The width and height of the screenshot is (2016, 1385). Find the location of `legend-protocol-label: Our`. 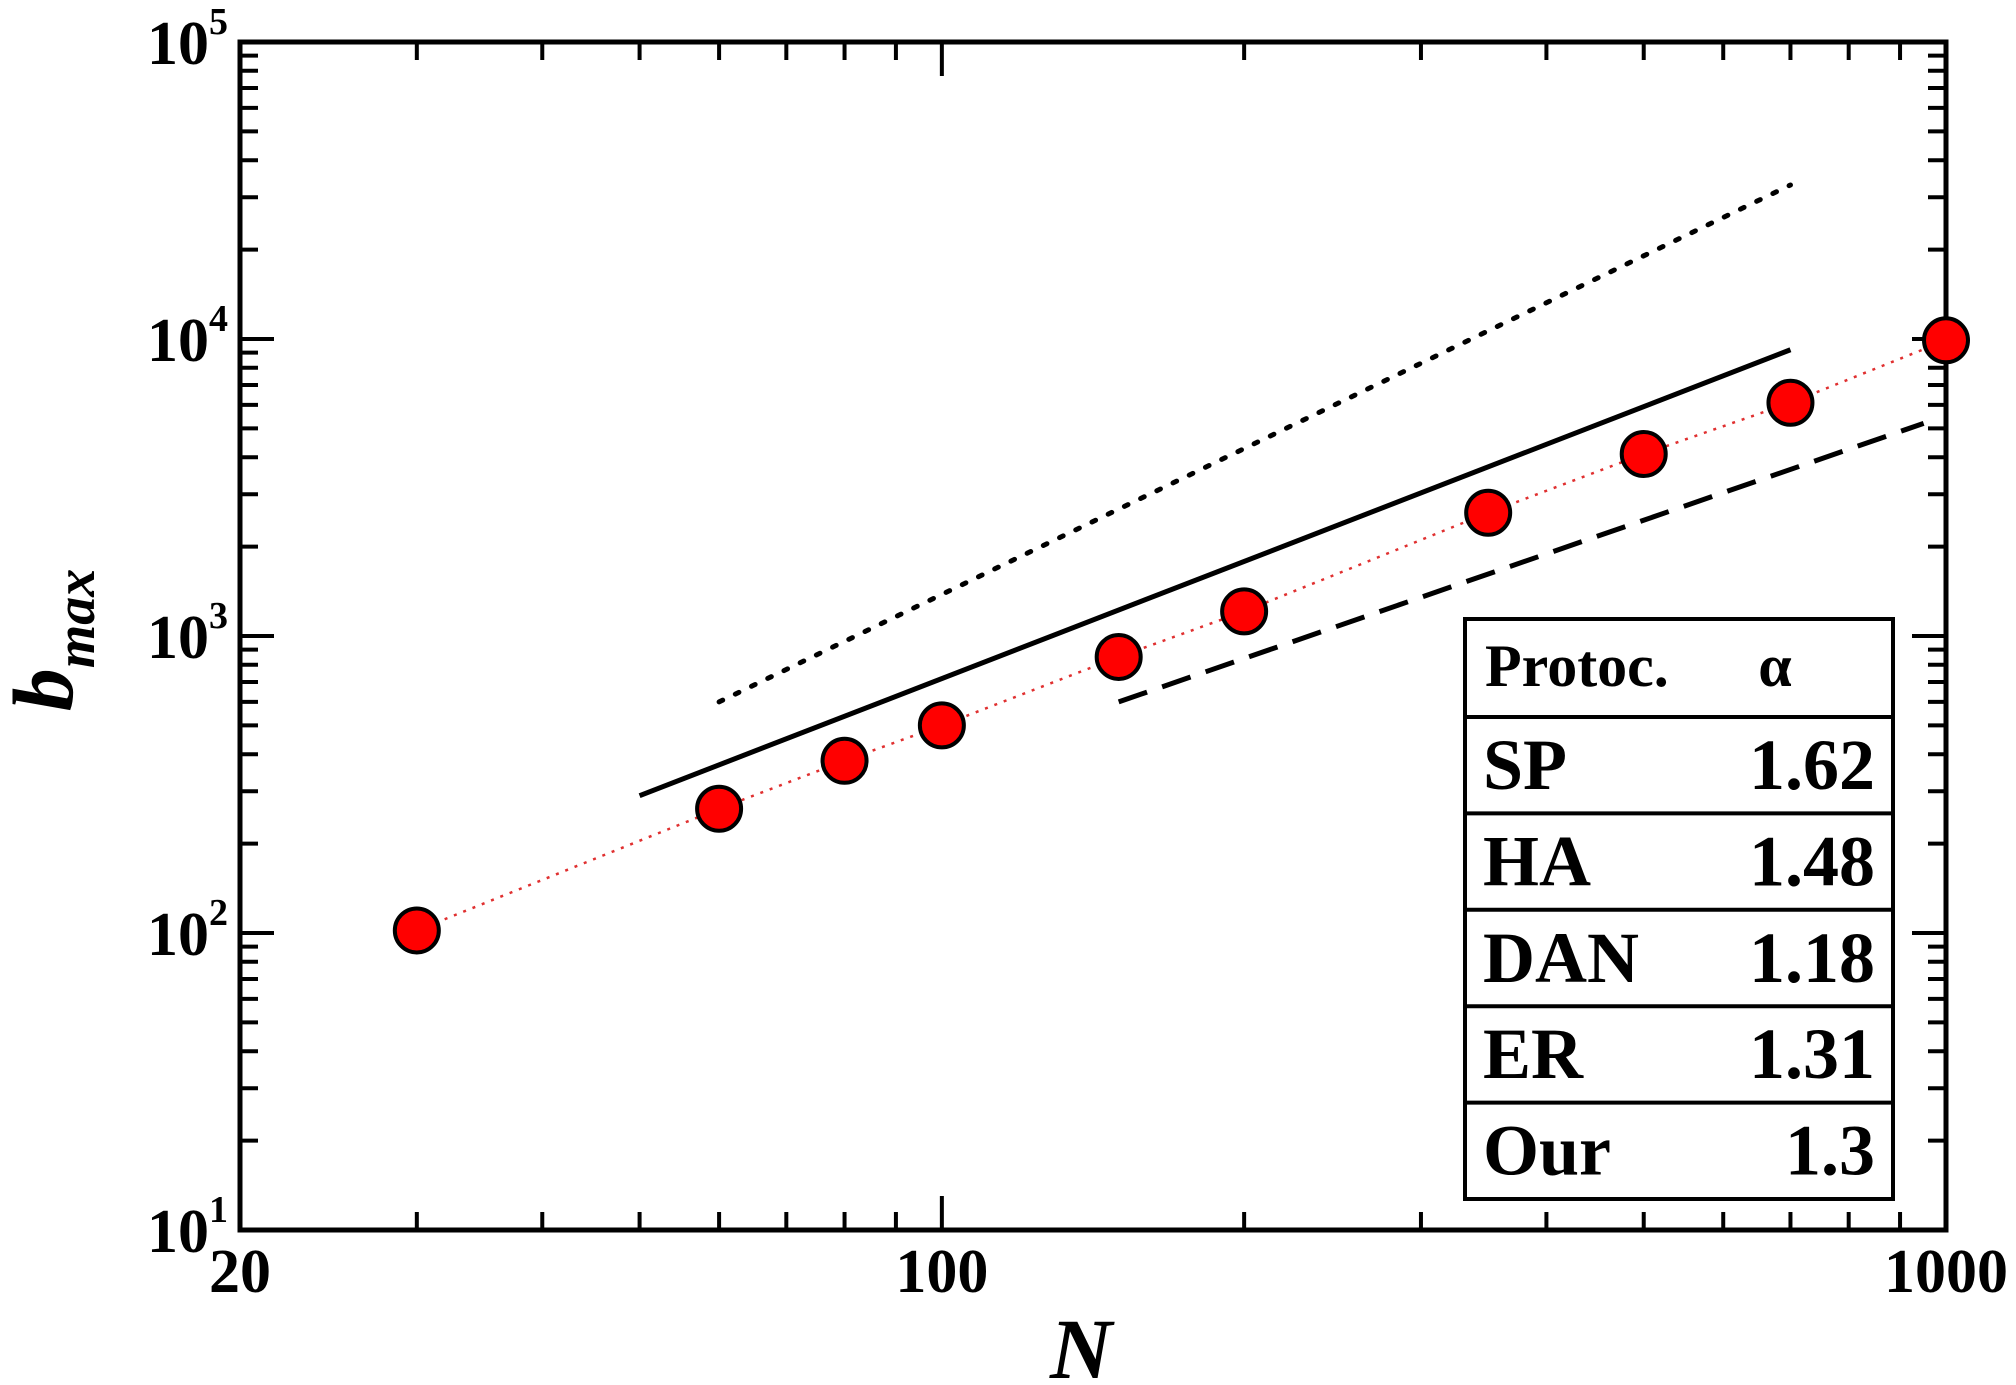

legend-protocol-label: Our is located at coordinates (1547, 1151).